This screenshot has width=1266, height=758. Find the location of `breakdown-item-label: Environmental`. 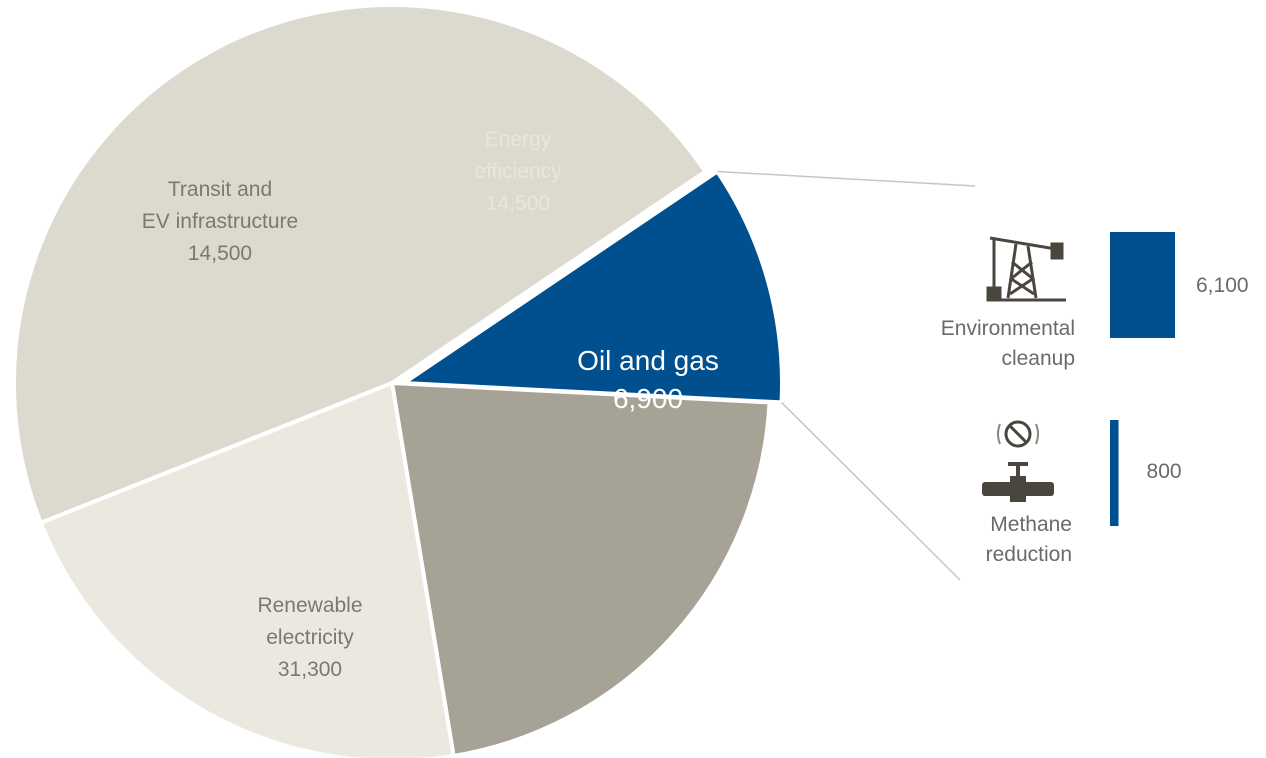

breakdown-item-label: Environmental is located at coordinates (1008, 328).